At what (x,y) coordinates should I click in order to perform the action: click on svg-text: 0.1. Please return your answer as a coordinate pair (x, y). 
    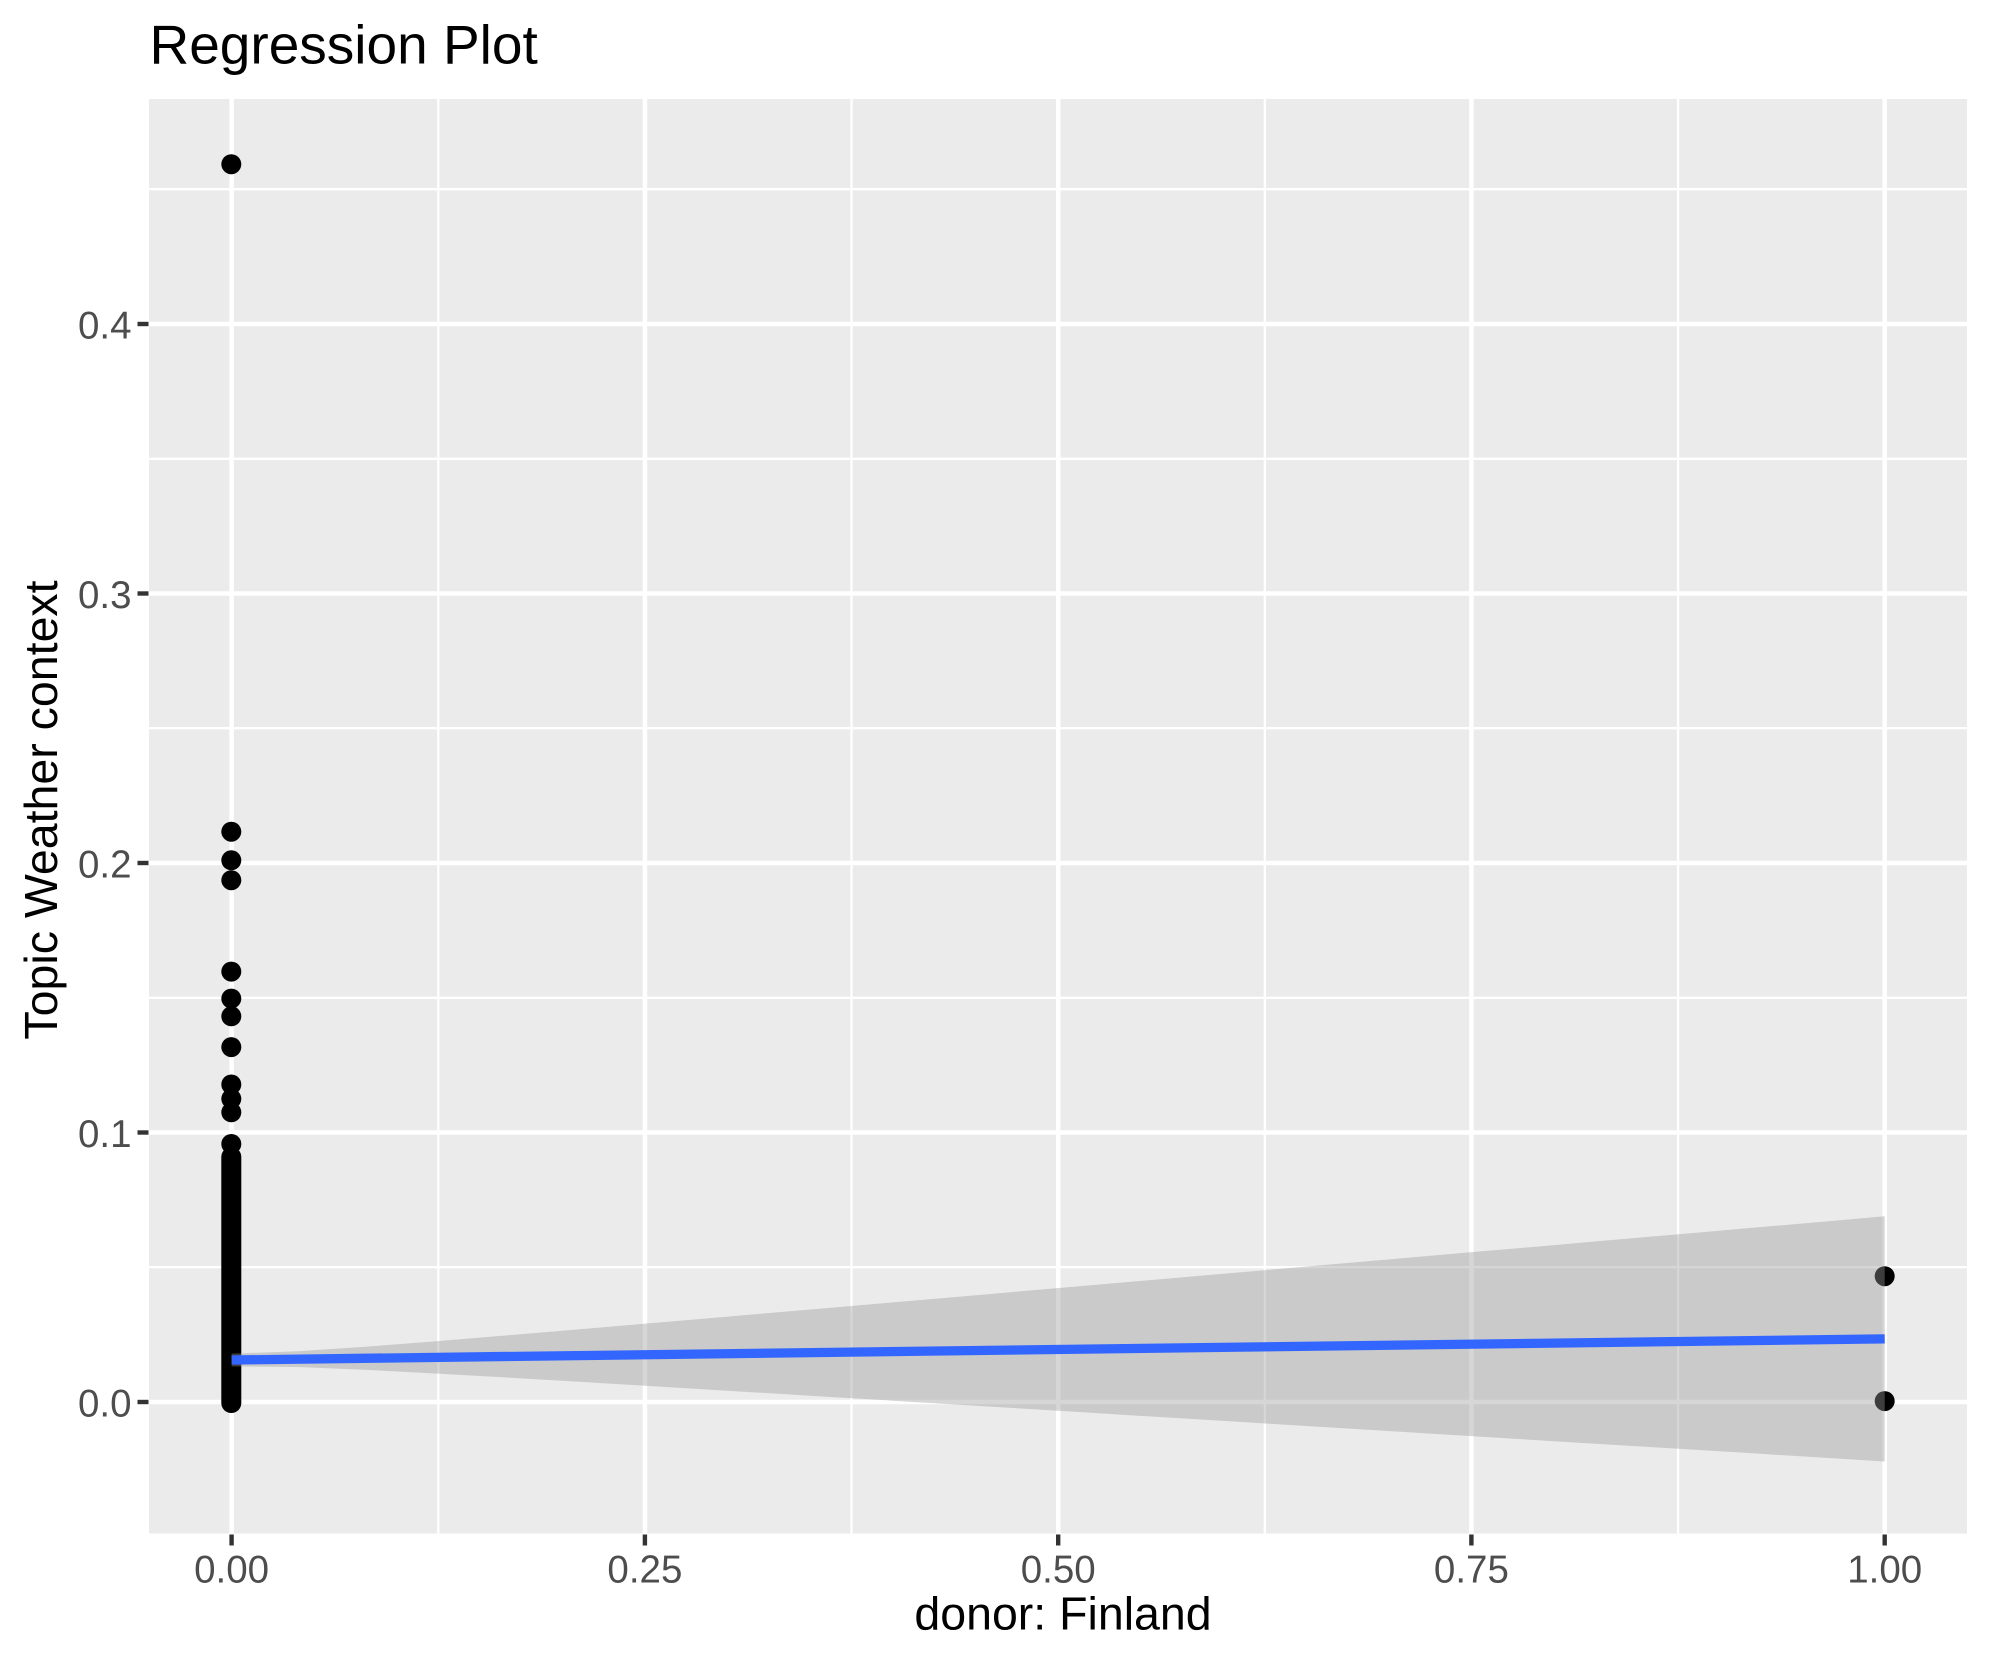
    Looking at the image, I should click on (105, 1134).